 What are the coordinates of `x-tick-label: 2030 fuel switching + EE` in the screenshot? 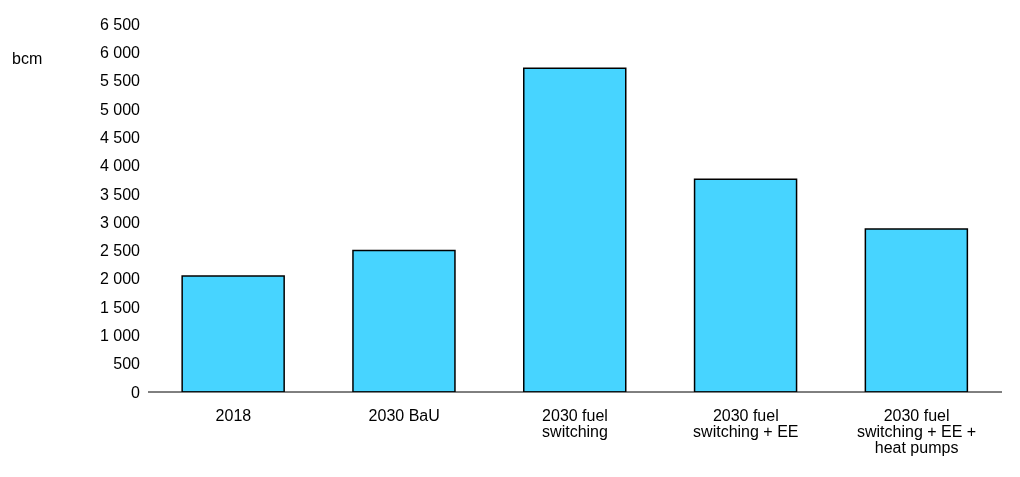 It's located at (746, 424).